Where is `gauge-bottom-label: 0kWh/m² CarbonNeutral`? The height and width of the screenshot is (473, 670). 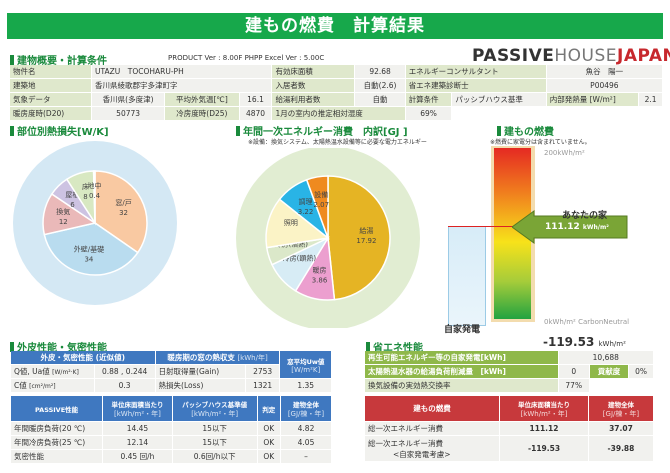 gauge-bottom-label: 0kWh/m² CarbonNeutral is located at coordinates (587, 322).